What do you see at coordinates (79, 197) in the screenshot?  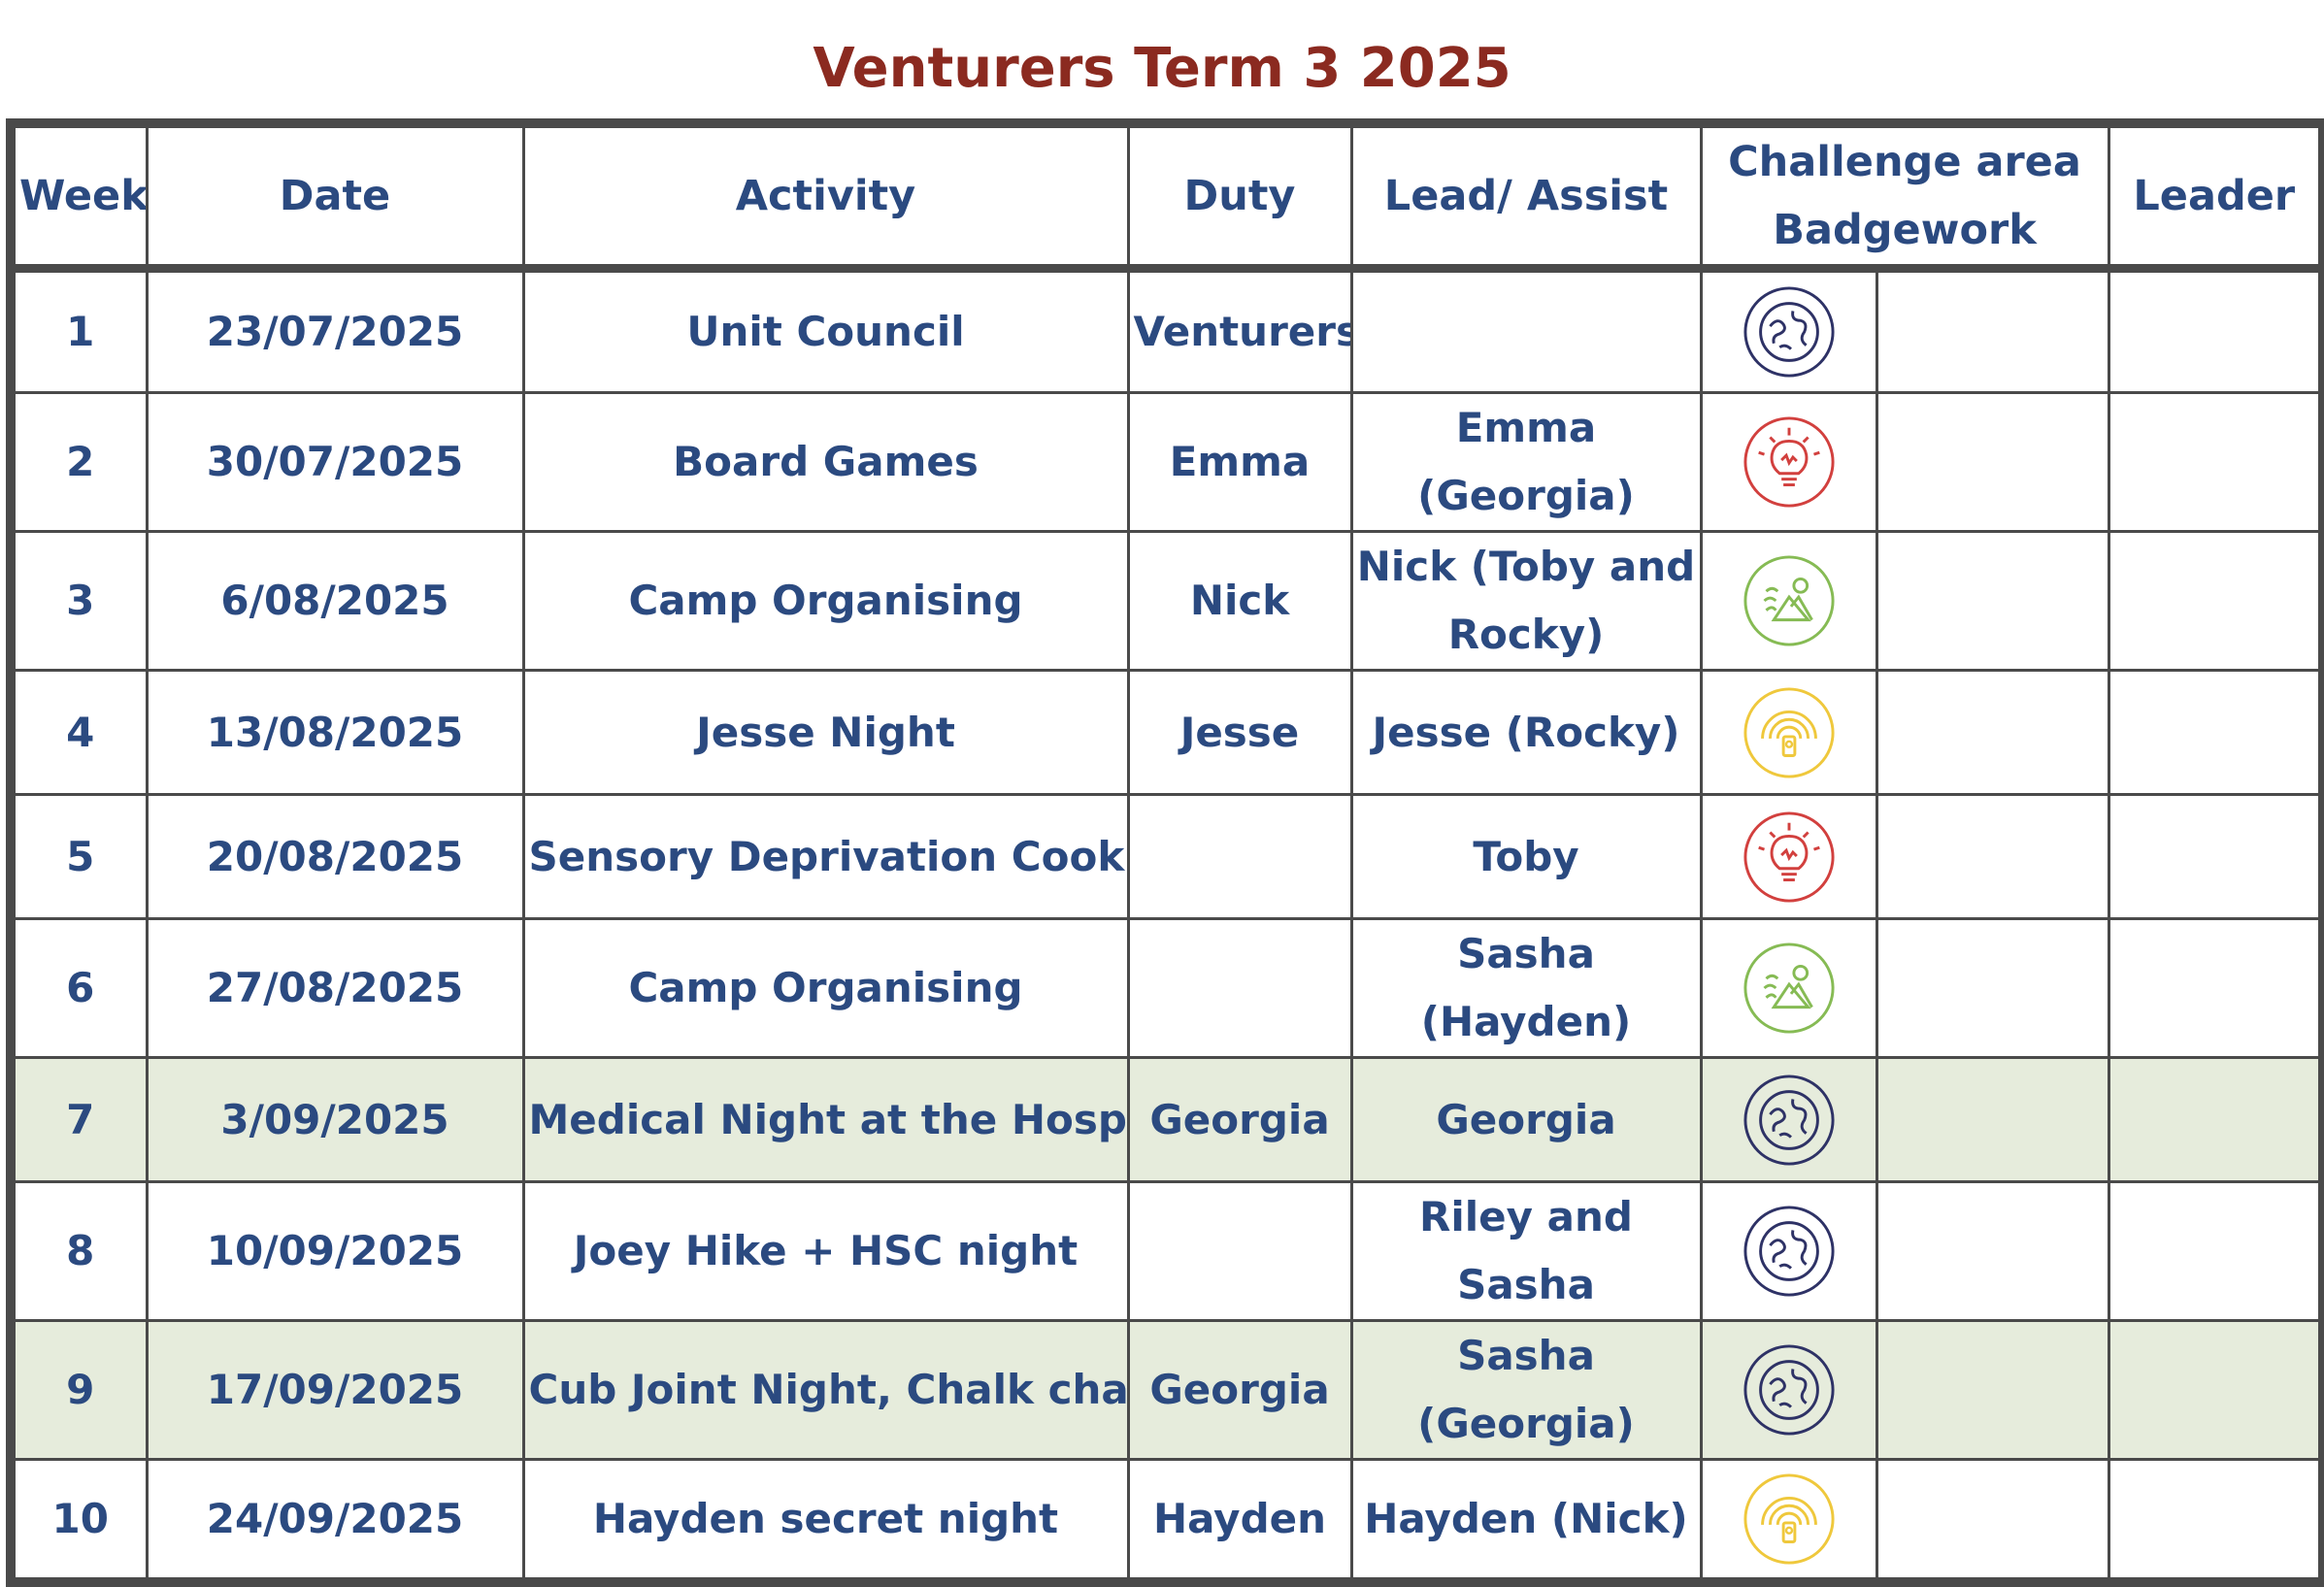 I see `header-week: Week` at bounding box center [79, 197].